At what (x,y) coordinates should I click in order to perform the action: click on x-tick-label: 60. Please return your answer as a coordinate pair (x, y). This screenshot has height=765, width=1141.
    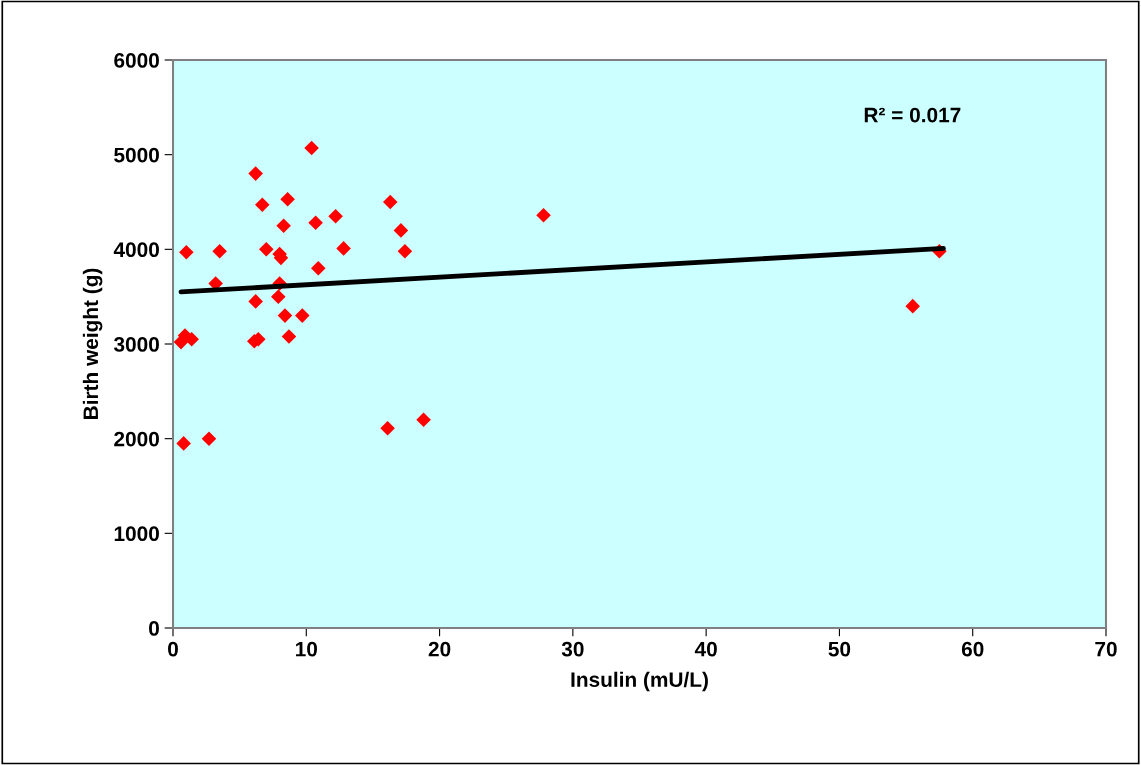
    Looking at the image, I should click on (972, 649).